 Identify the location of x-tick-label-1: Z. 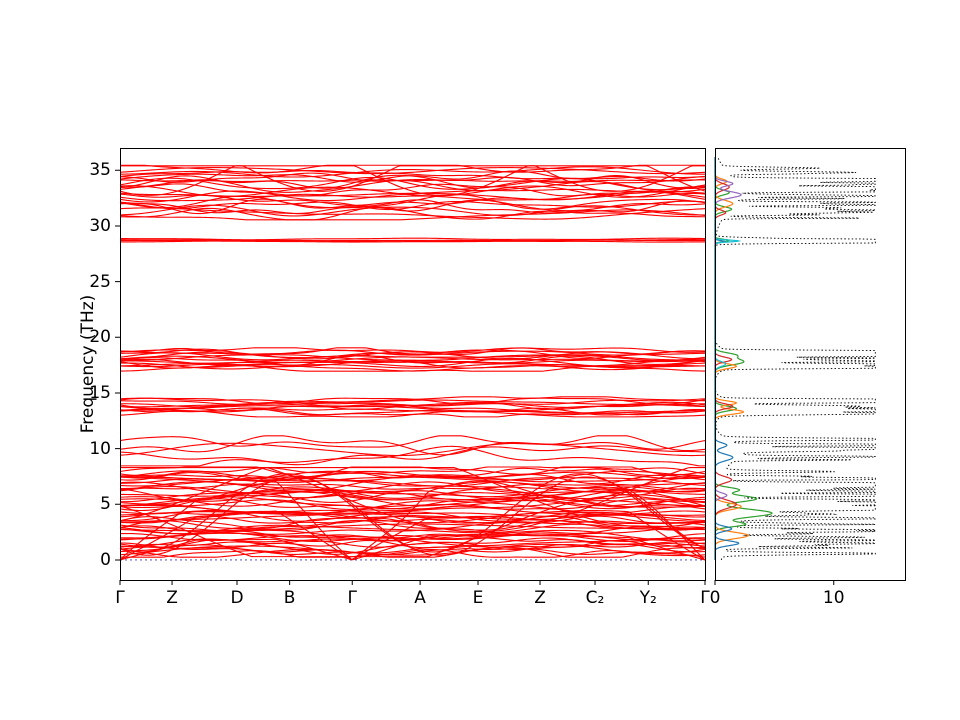
(172, 598).